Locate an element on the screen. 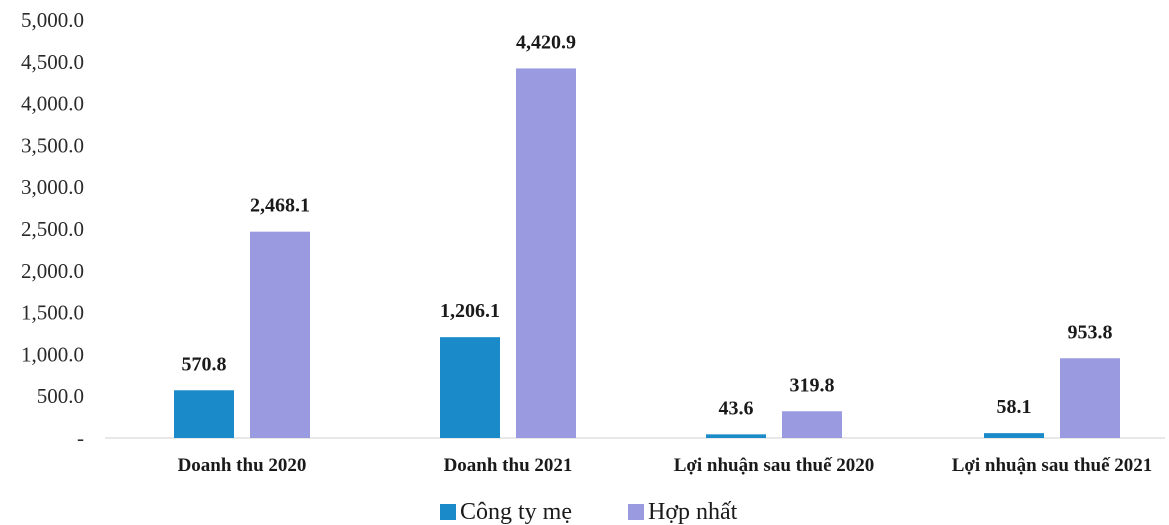 This screenshot has width=1169, height=525. y-tick-label: 2,000.0 is located at coordinates (52, 271).